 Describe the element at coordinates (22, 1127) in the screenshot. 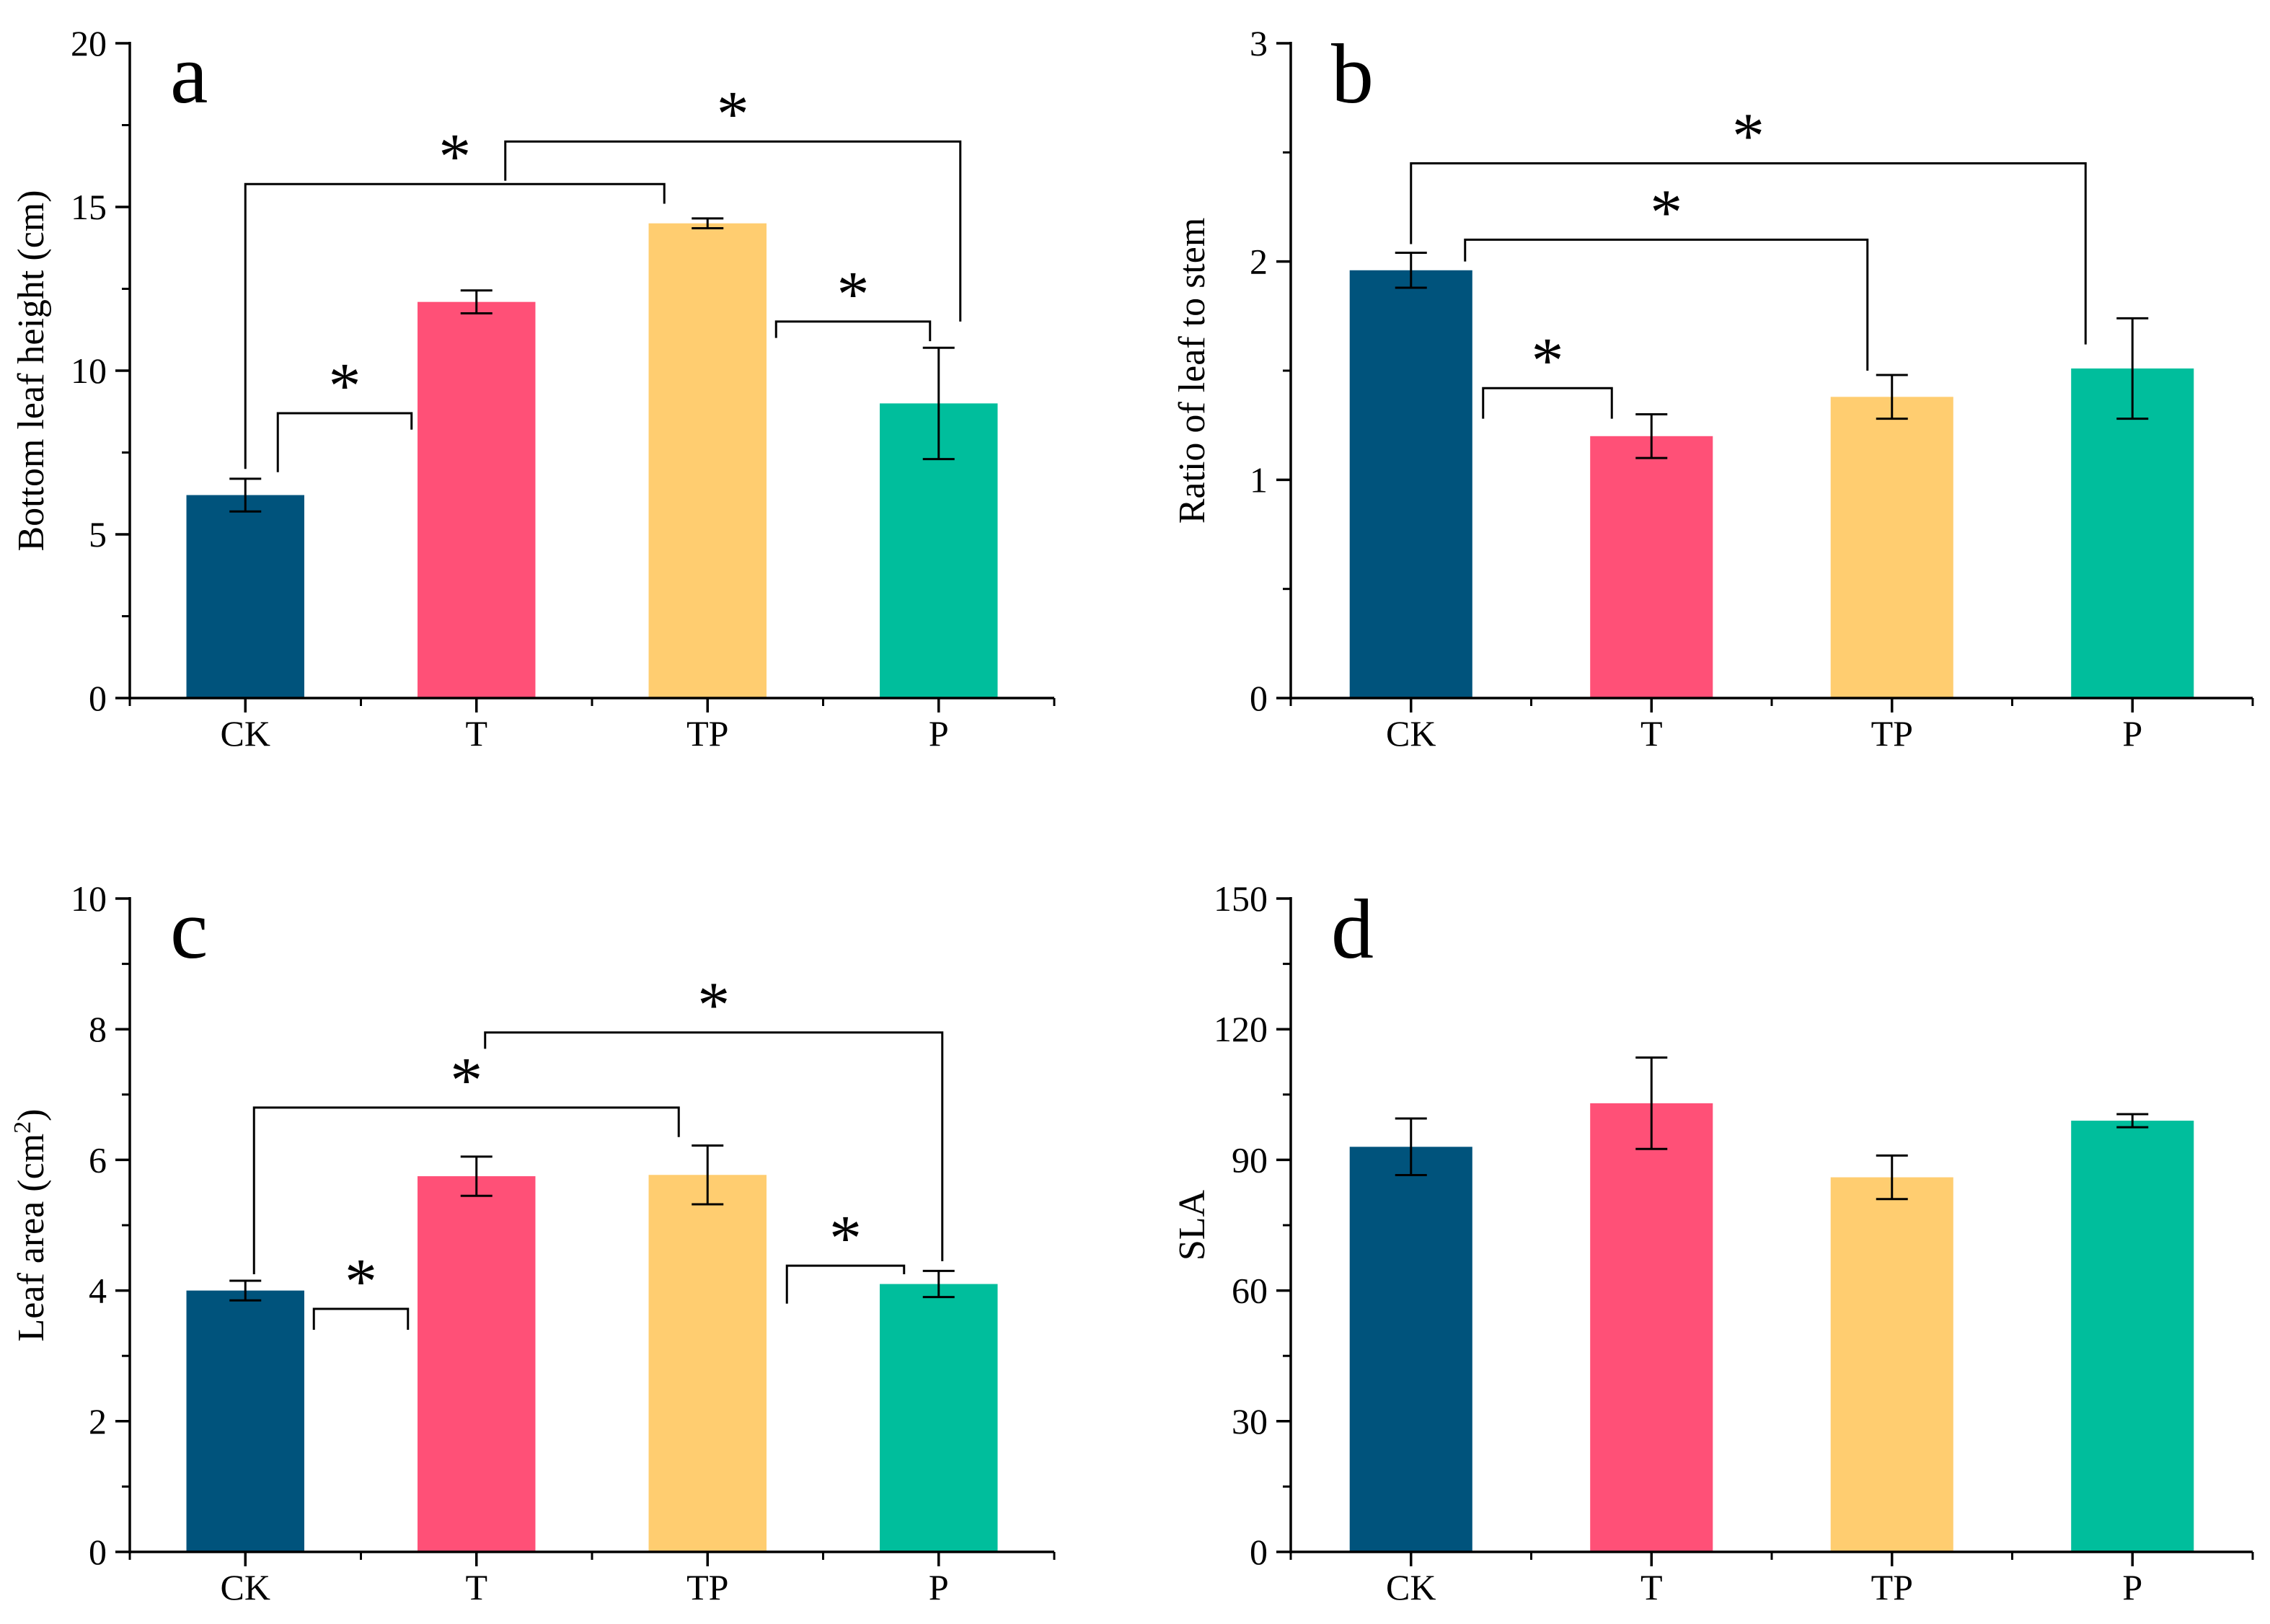

I see `y-axis-title-superscript: 2` at that location.